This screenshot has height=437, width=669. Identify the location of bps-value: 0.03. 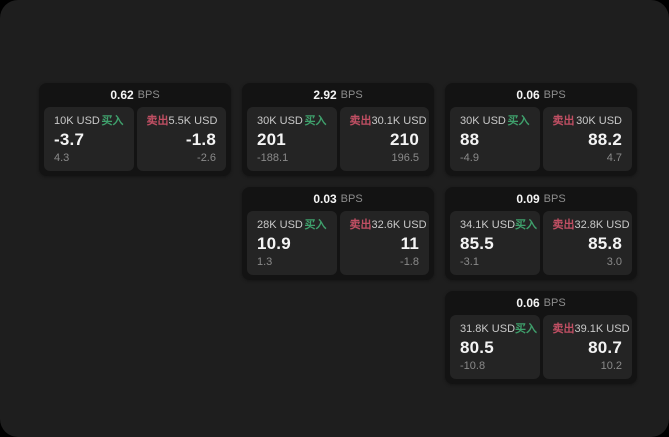
(325, 199).